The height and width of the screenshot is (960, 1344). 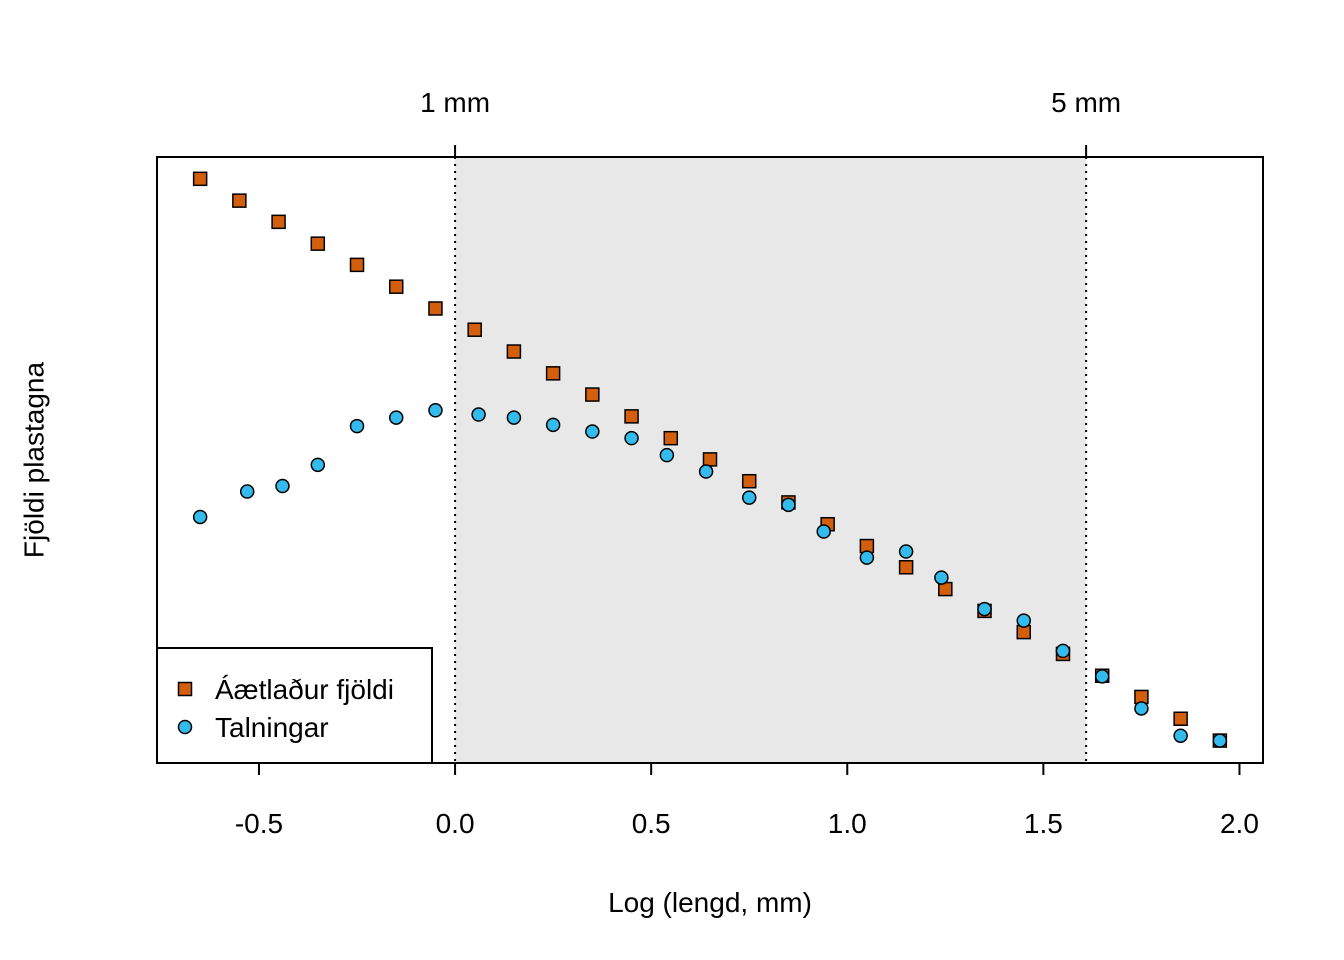 I want to click on x-tick-label: -0.5, so click(x=259, y=823).